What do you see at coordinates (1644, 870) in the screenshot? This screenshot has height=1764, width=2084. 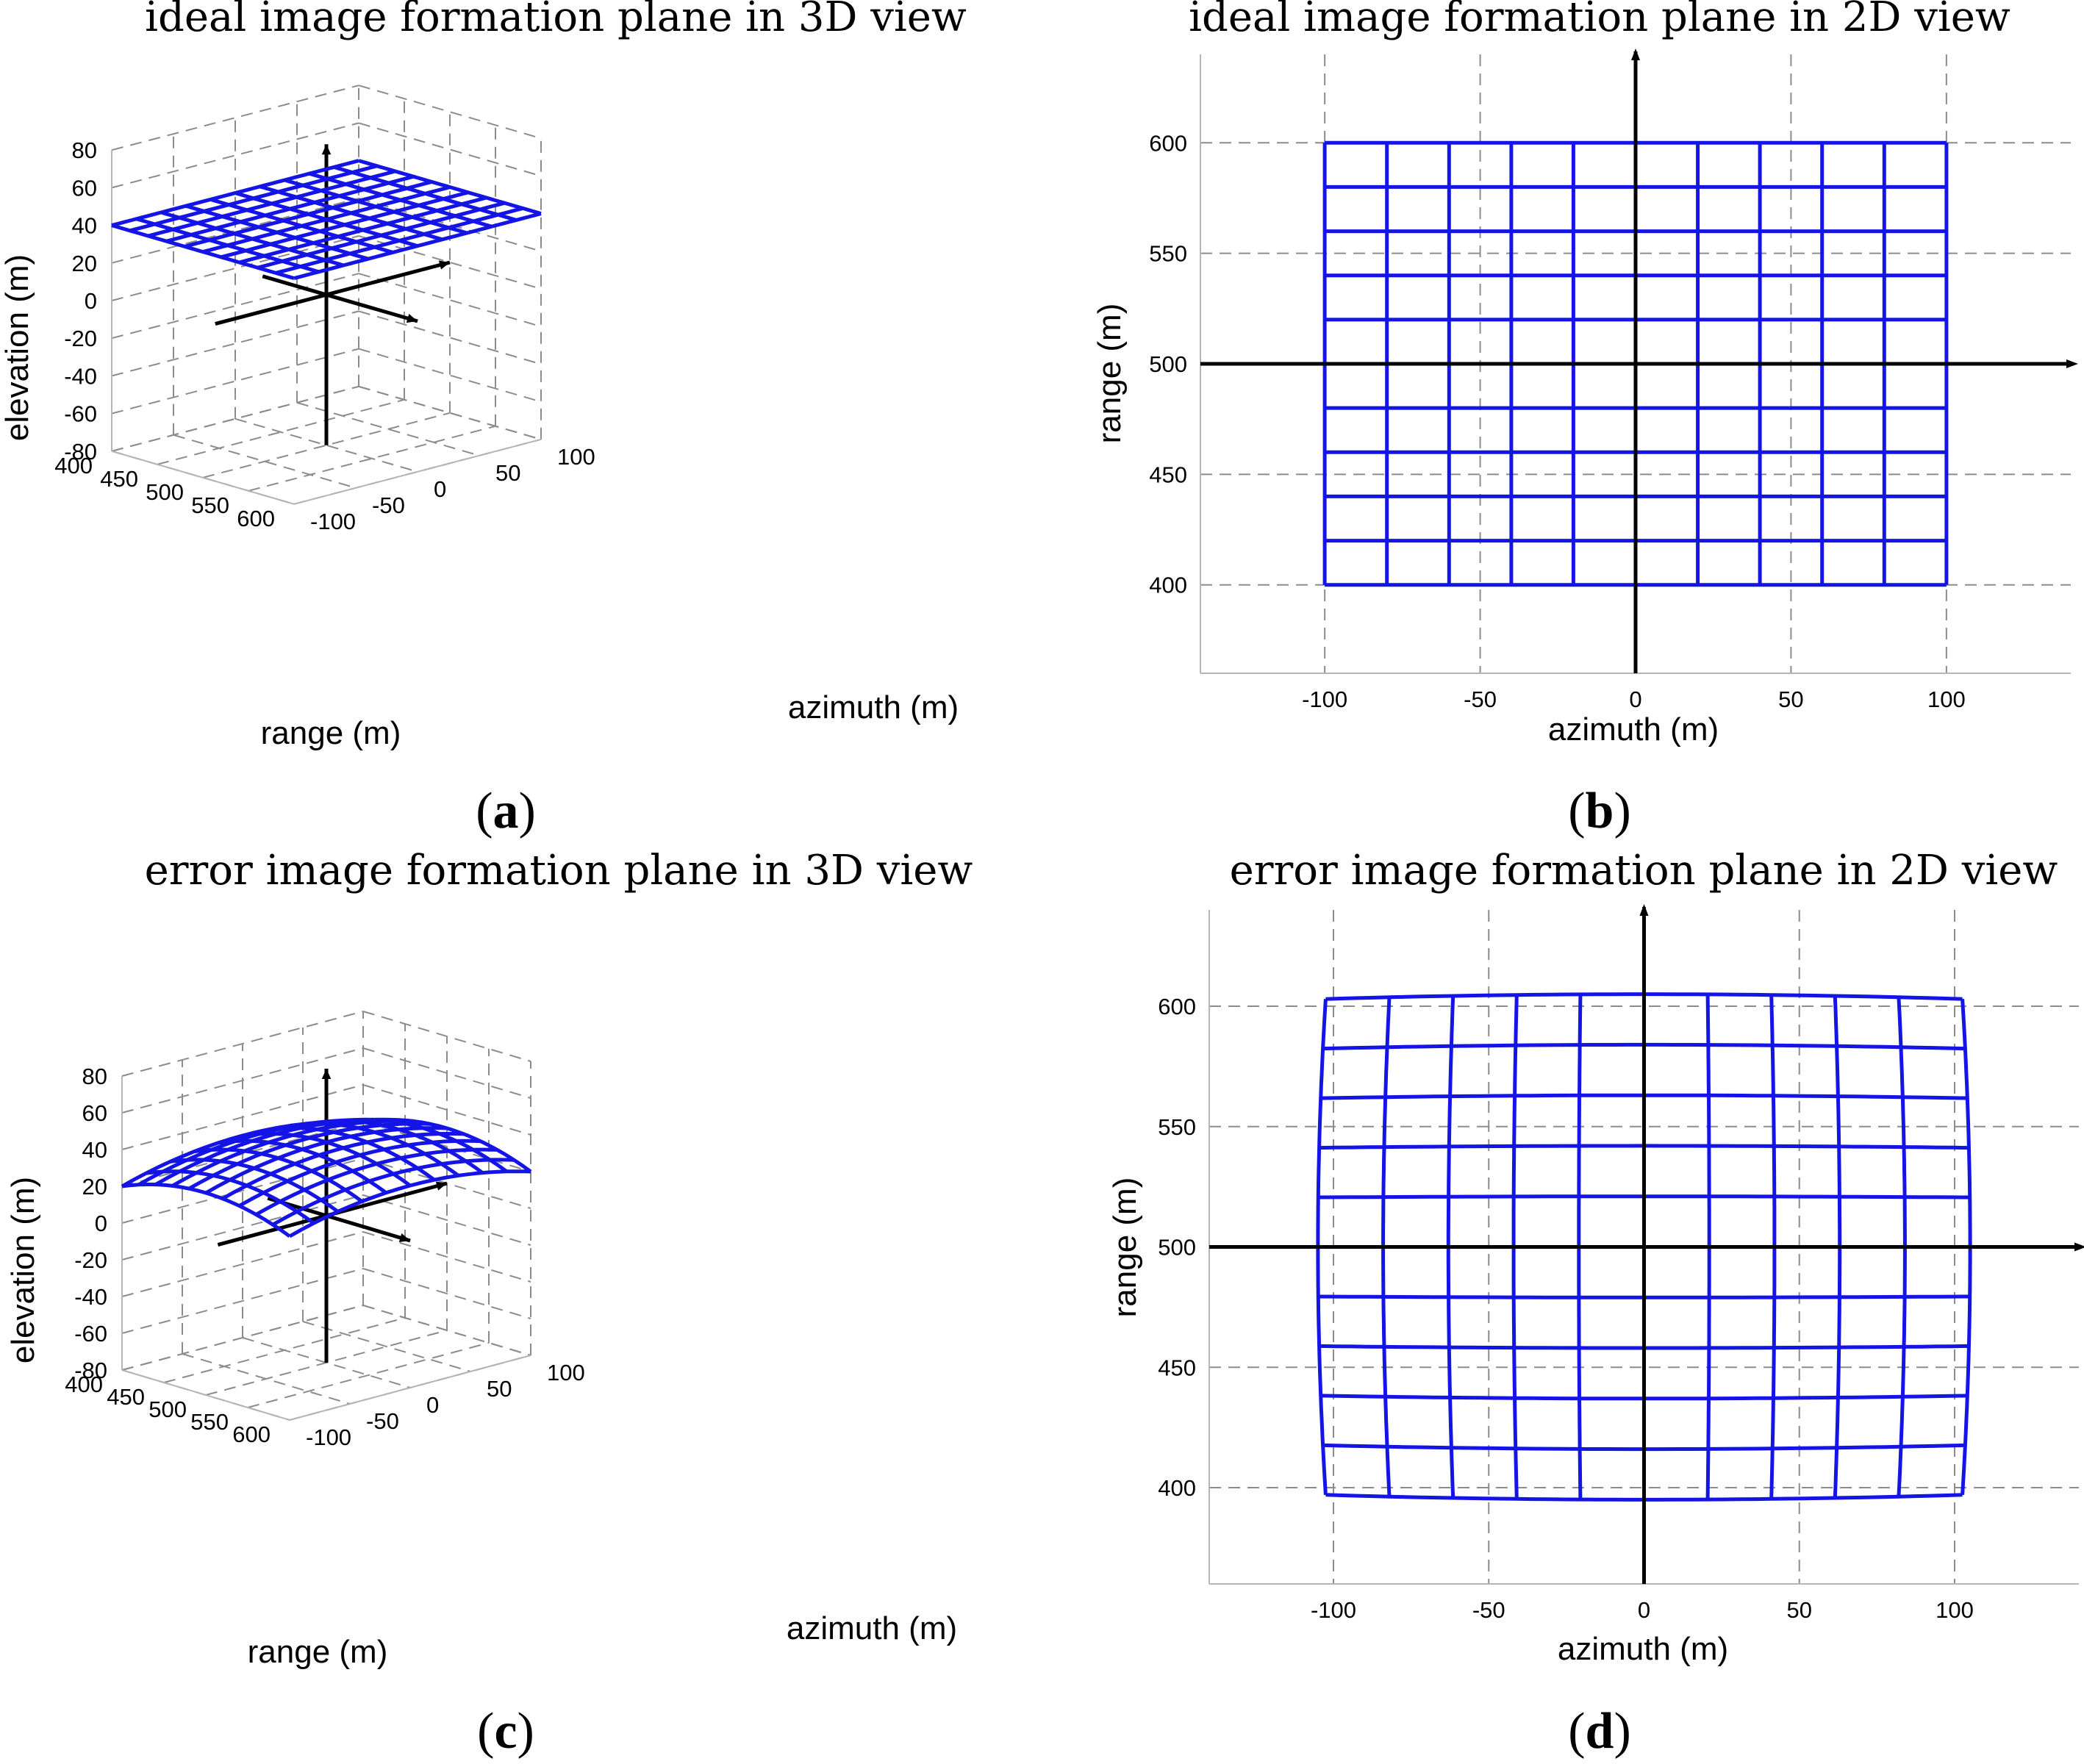 I see `panel-d-title: error image formation plane in 2D view` at bounding box center [1644, 870].